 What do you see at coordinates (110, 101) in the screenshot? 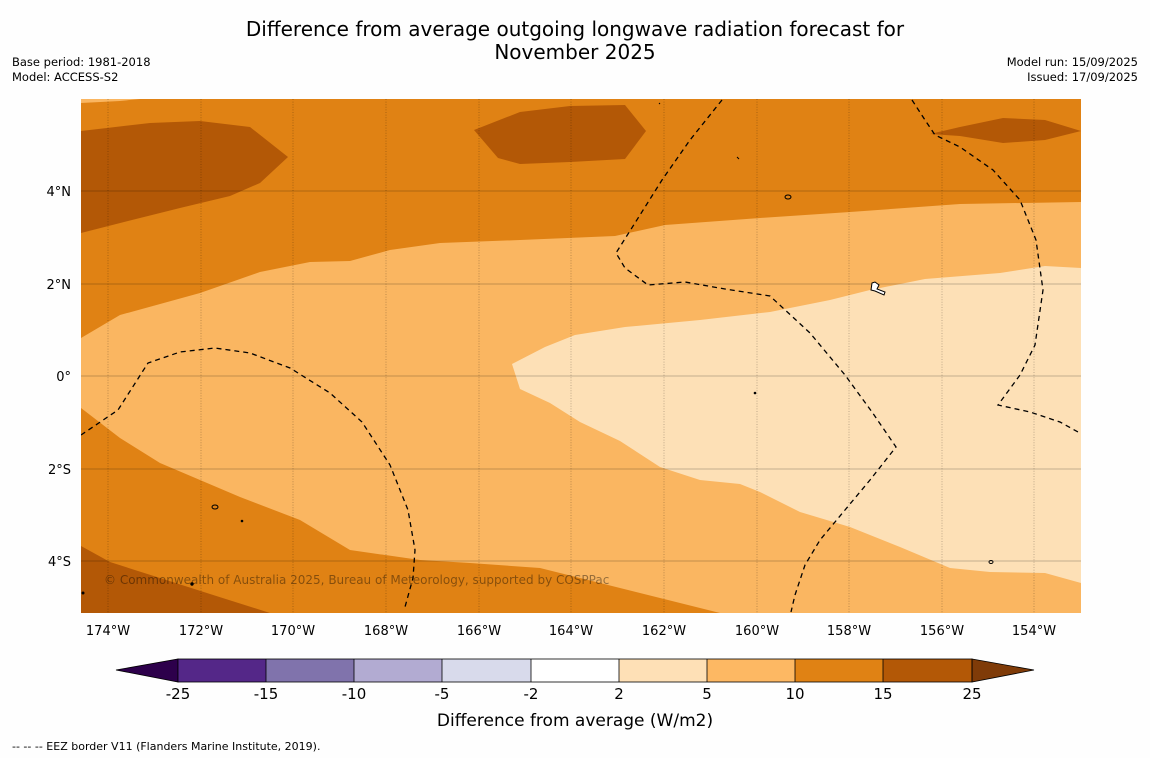
I see `fill-strip-top-left` at bounding box center [110, 101].